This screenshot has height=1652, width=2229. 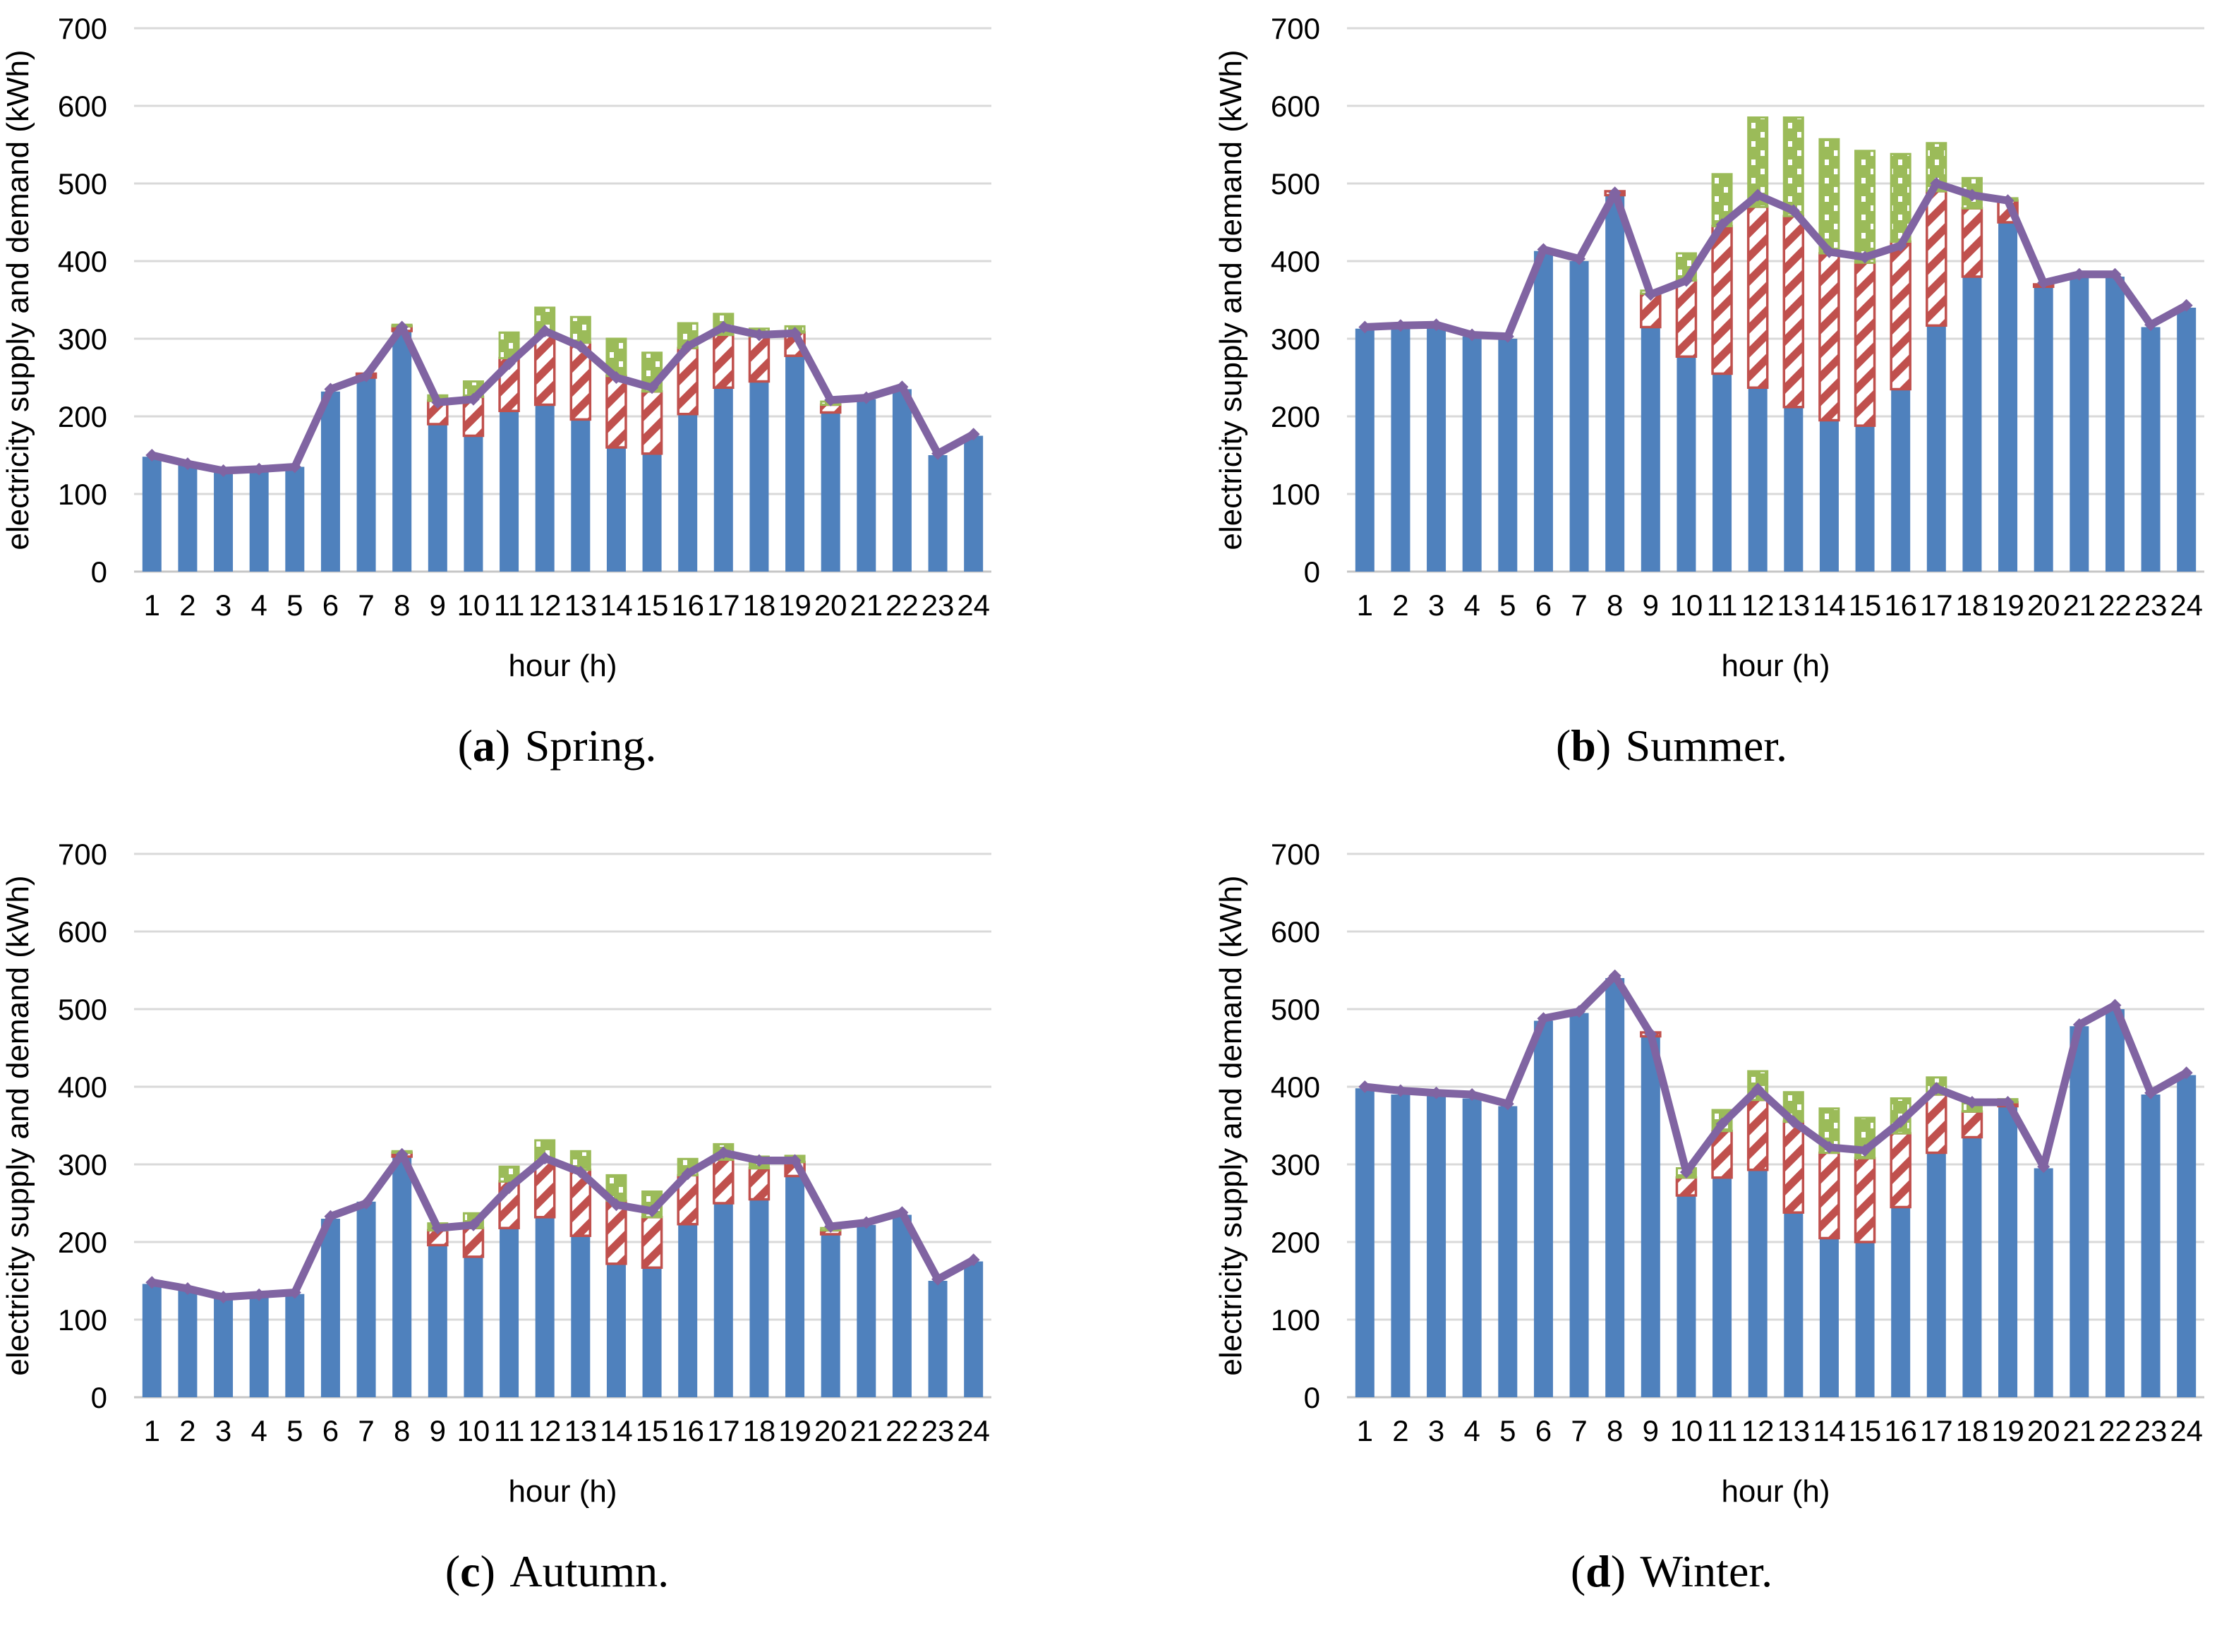 I want to click on x-tick-label-7: 7, so click(x=366, y=1431).